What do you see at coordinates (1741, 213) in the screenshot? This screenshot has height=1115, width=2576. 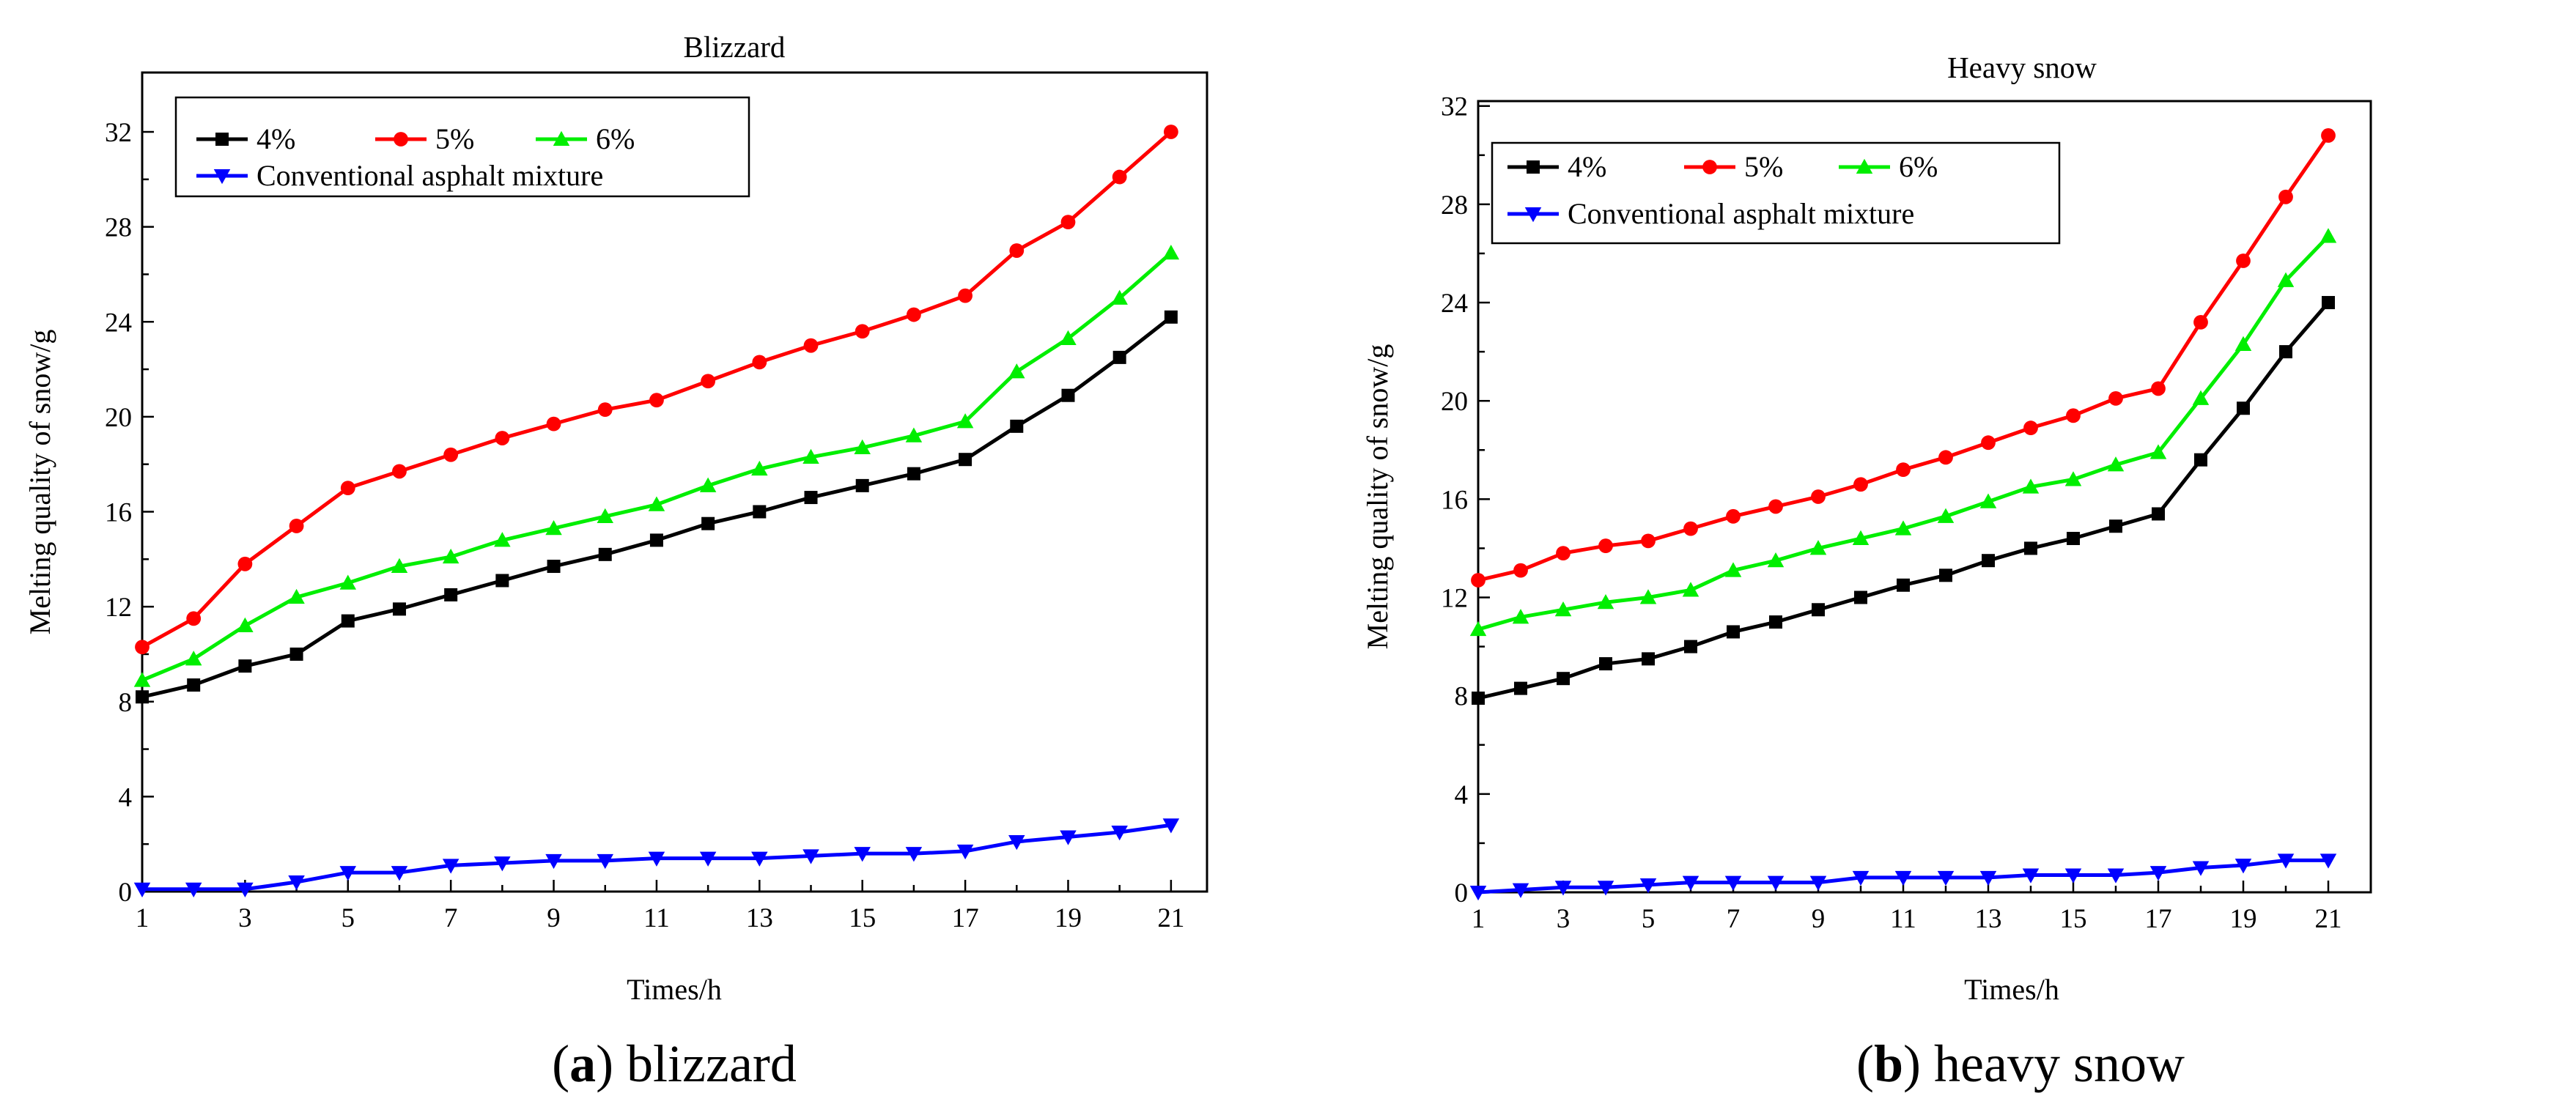 I see `legend-label: Conventional asphalt mixture` at bounding box center [1741, 213].